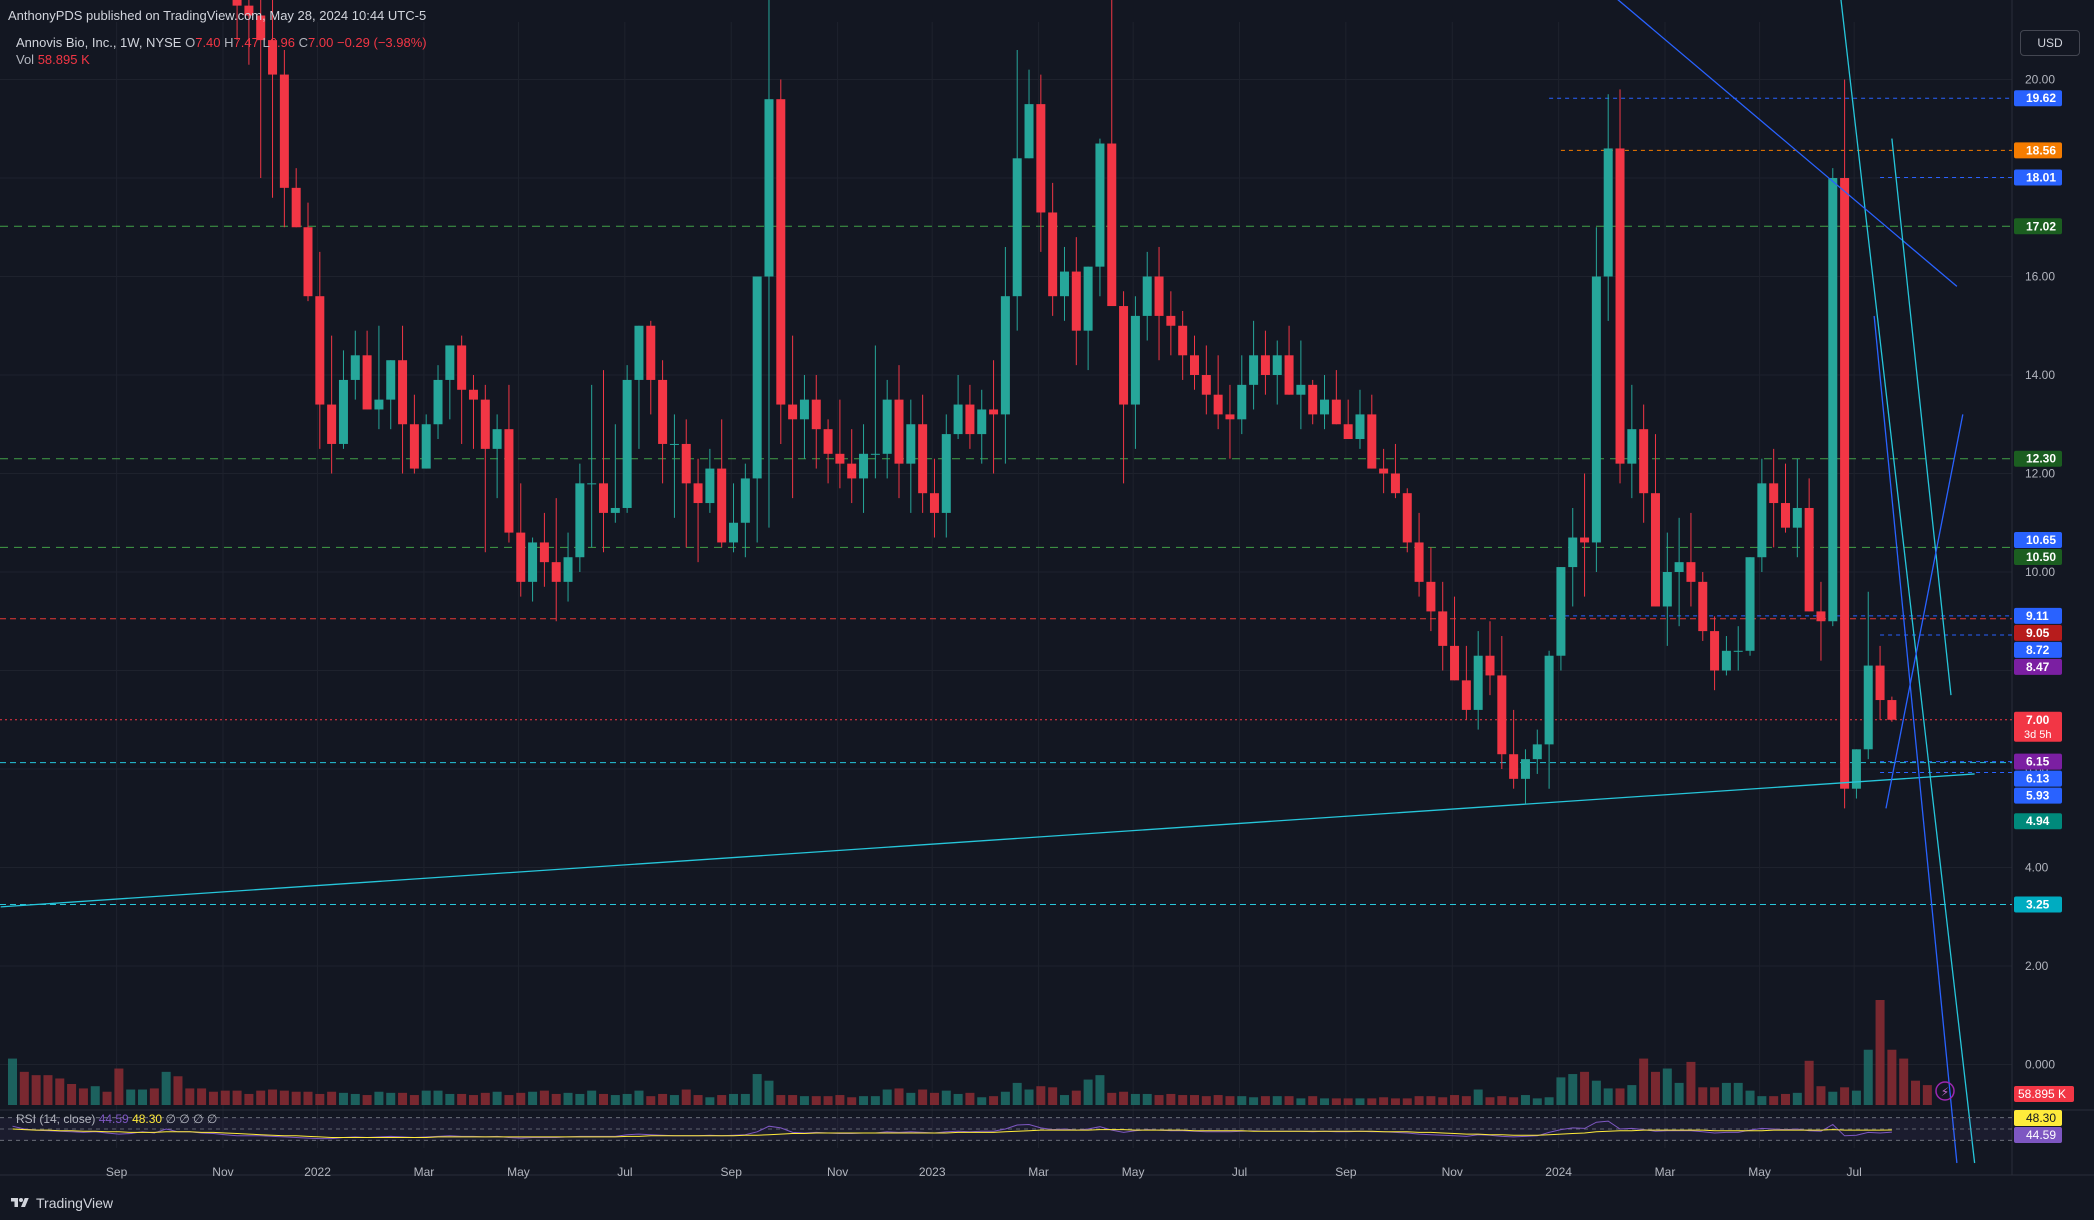 The image size is (2094, 1220). What do you see at coordinates (246, 42) in the screenshot?
I see `high-value: 7.47` at bounding box center [246, 42].